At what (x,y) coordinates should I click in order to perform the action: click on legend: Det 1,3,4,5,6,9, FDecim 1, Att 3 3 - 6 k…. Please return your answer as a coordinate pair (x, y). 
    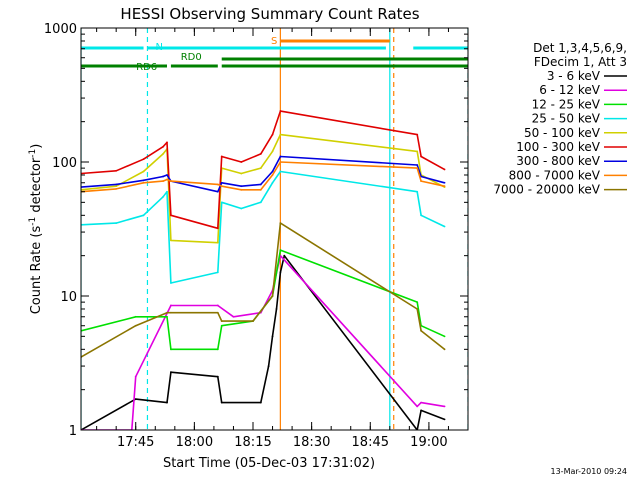
    Looking at the image, I should click on (560, 119).